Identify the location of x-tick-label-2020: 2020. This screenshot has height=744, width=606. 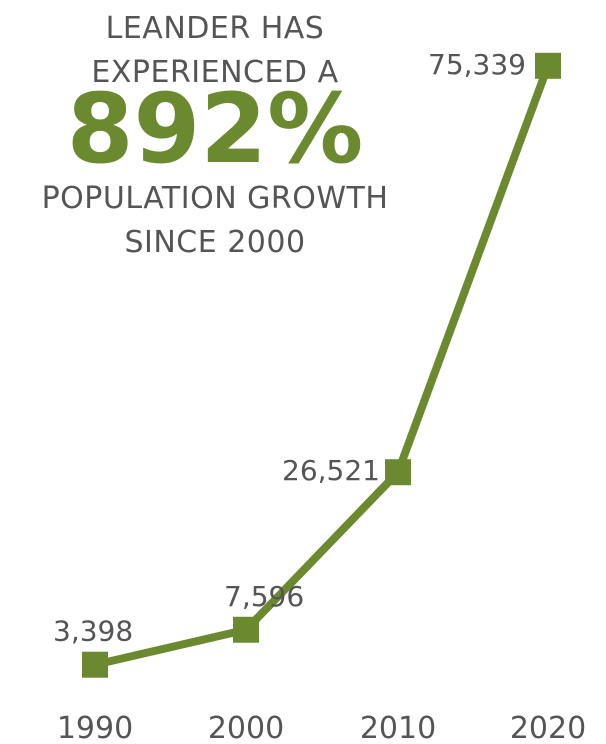
(548, 727).